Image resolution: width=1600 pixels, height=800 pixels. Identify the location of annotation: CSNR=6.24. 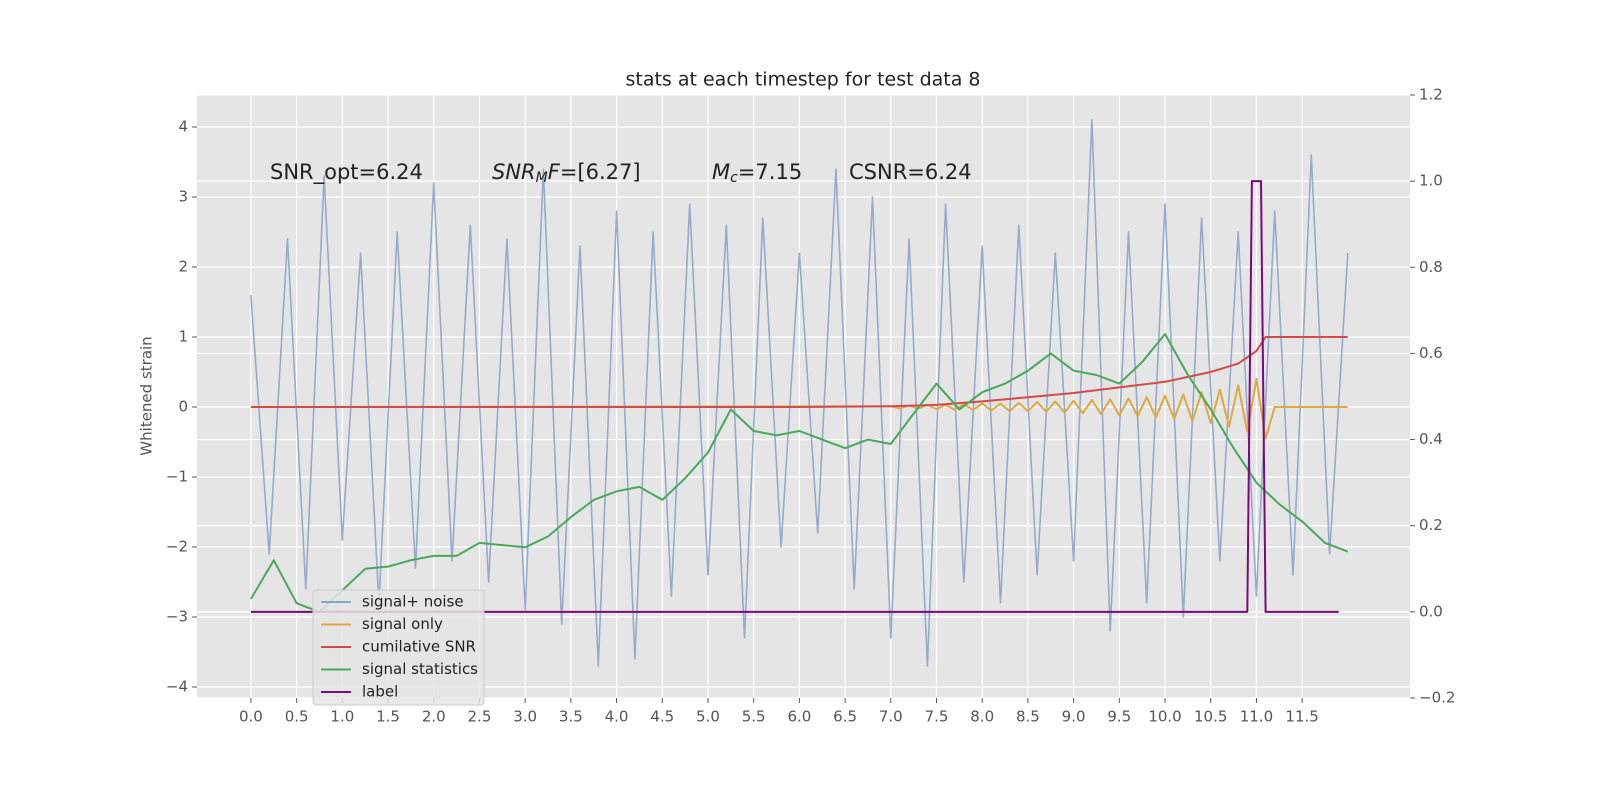
(910, 172).